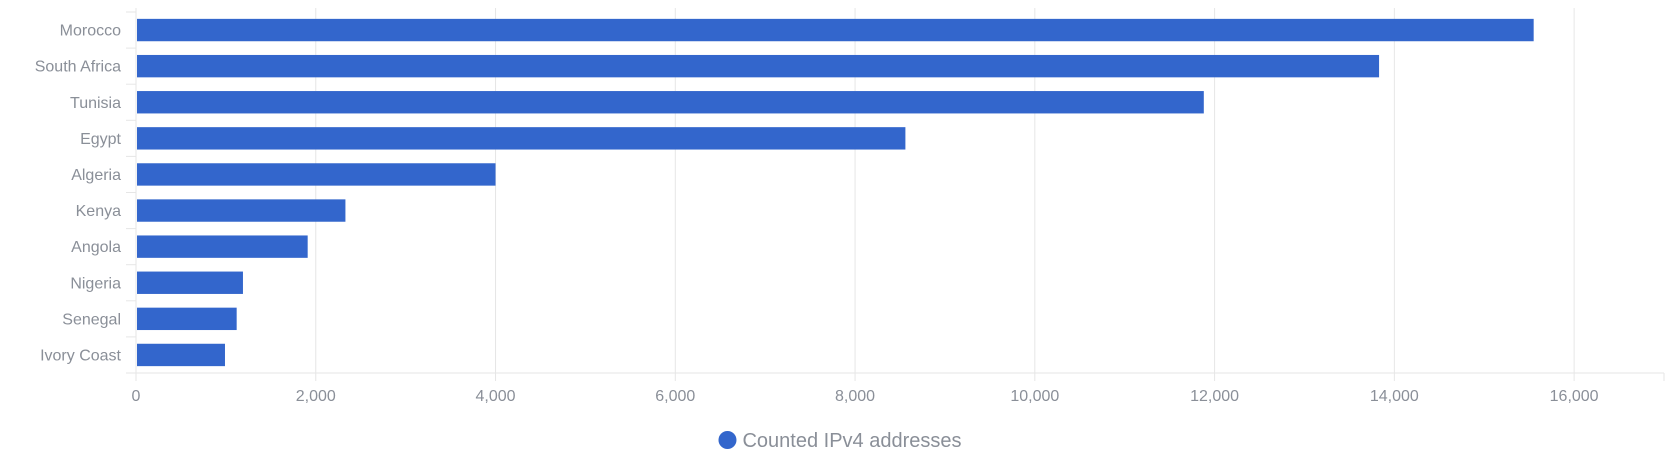 This screenshot has height=456, width=1680. What do you see at coordinates (316, 396) in the screenshot?
I see `x-tick-label: 2,000` at bounding box center [316, 396].